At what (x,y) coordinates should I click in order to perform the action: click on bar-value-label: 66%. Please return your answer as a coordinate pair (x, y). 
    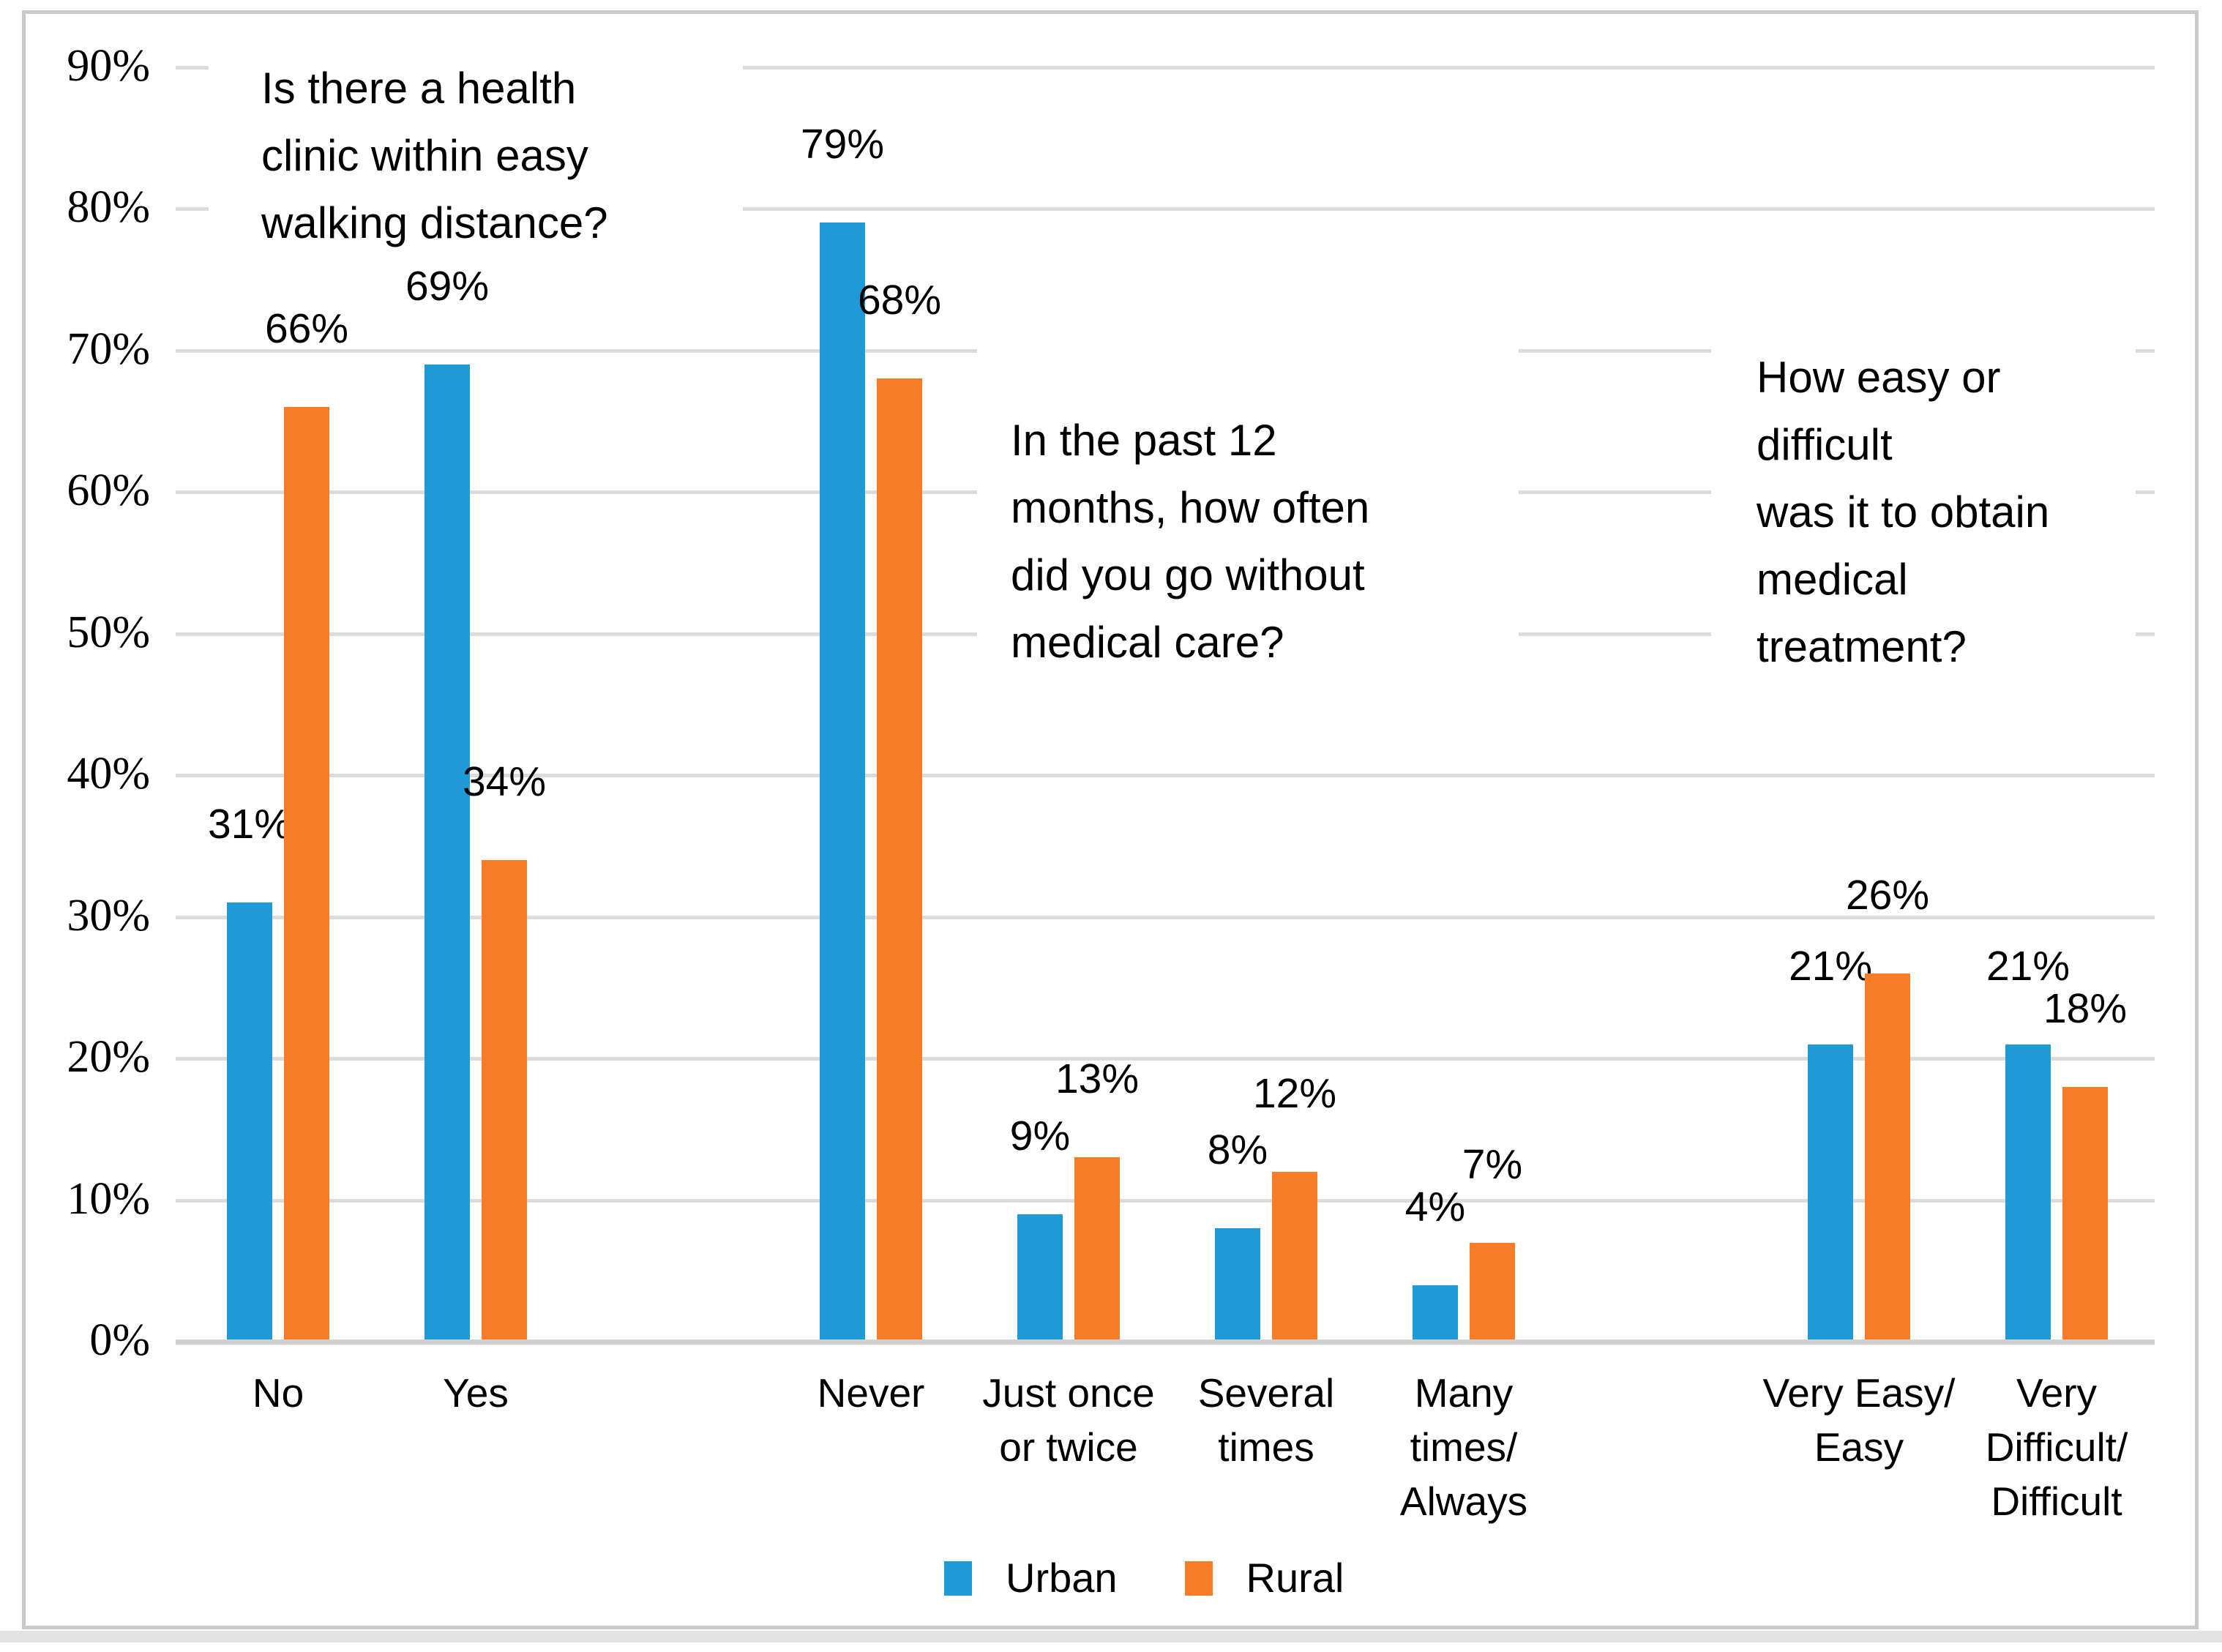
    Looking at the image, I should click on (307, 328).